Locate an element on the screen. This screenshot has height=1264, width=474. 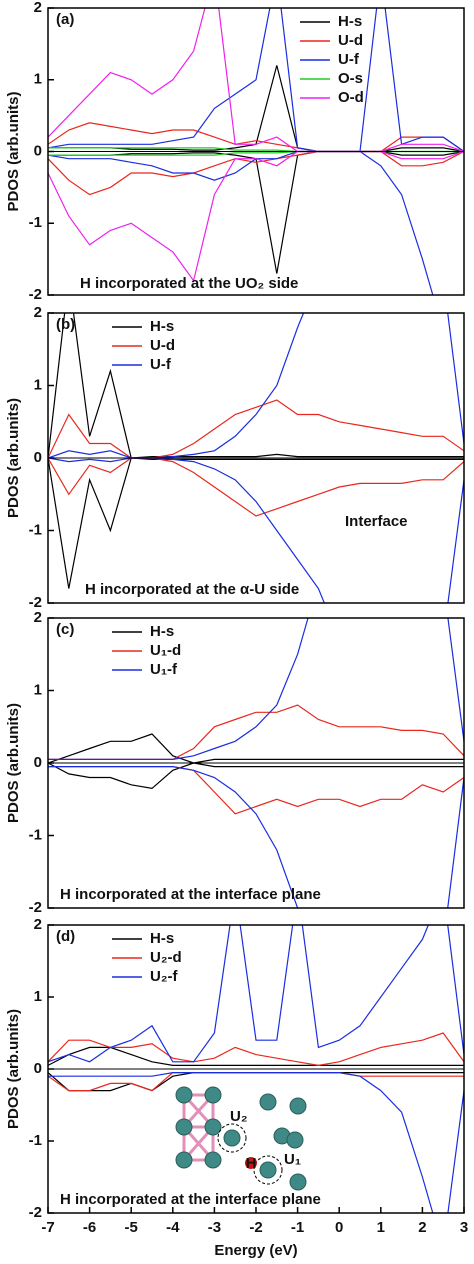
panel-label: (a) is located at coordinates (65, 19).